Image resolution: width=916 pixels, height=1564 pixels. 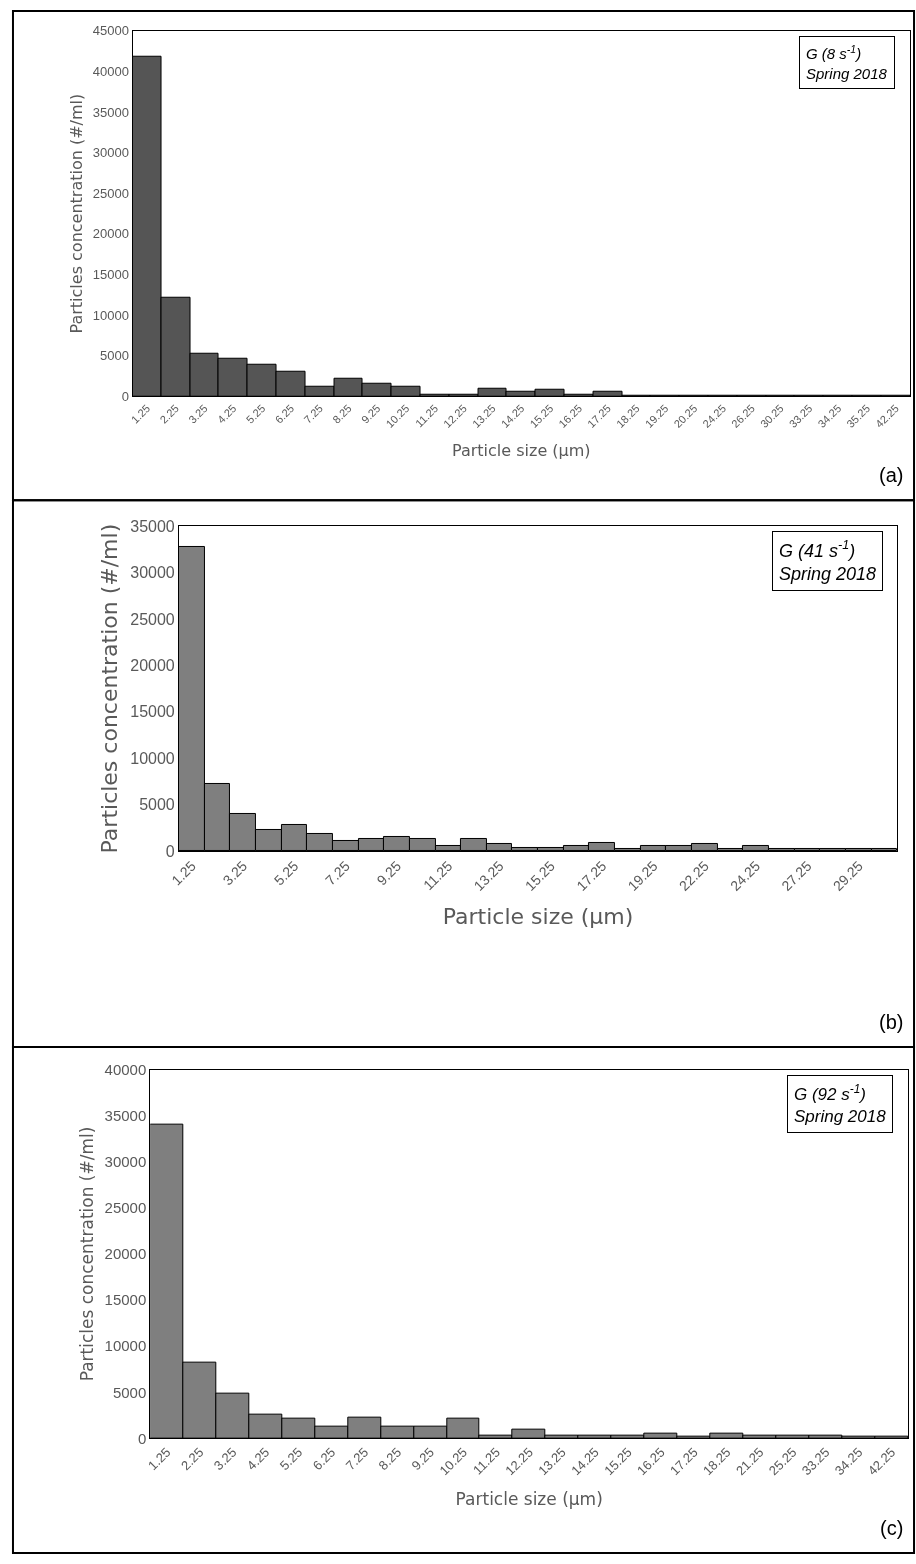 What do you see at coordinates (258, 1459) in the screenshot?
I see `x-tick-label: 4.25` at bounding box center [258, 1459].